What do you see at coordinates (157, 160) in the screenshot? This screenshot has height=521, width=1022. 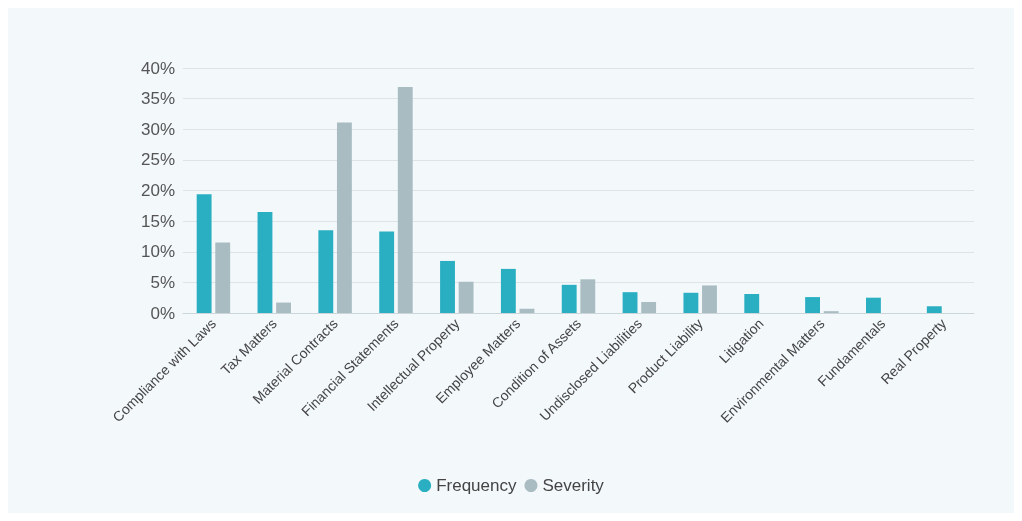 I see `y-tick-label: 25%` at bounding box center [157, 160].